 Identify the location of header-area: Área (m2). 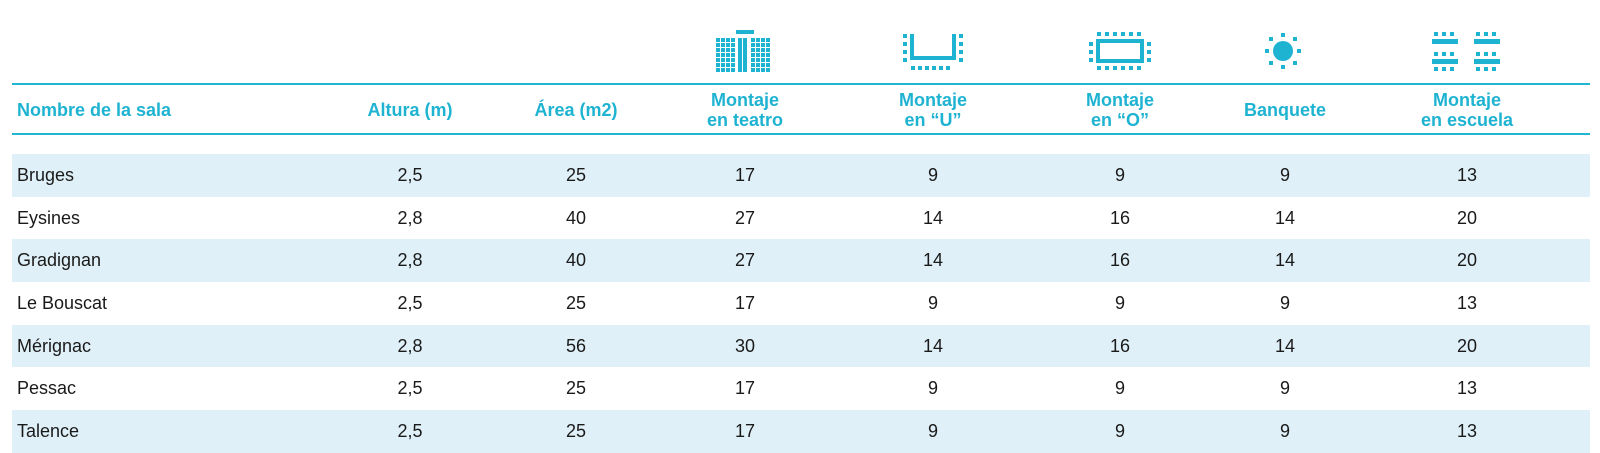
(576, 110).